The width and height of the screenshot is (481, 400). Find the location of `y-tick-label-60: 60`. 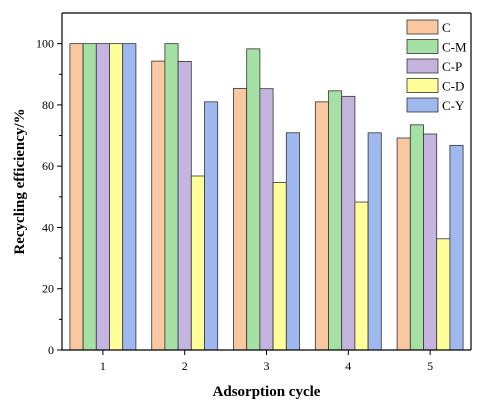

y-tick-label-60: 60 is located at coordinates (48, 166).